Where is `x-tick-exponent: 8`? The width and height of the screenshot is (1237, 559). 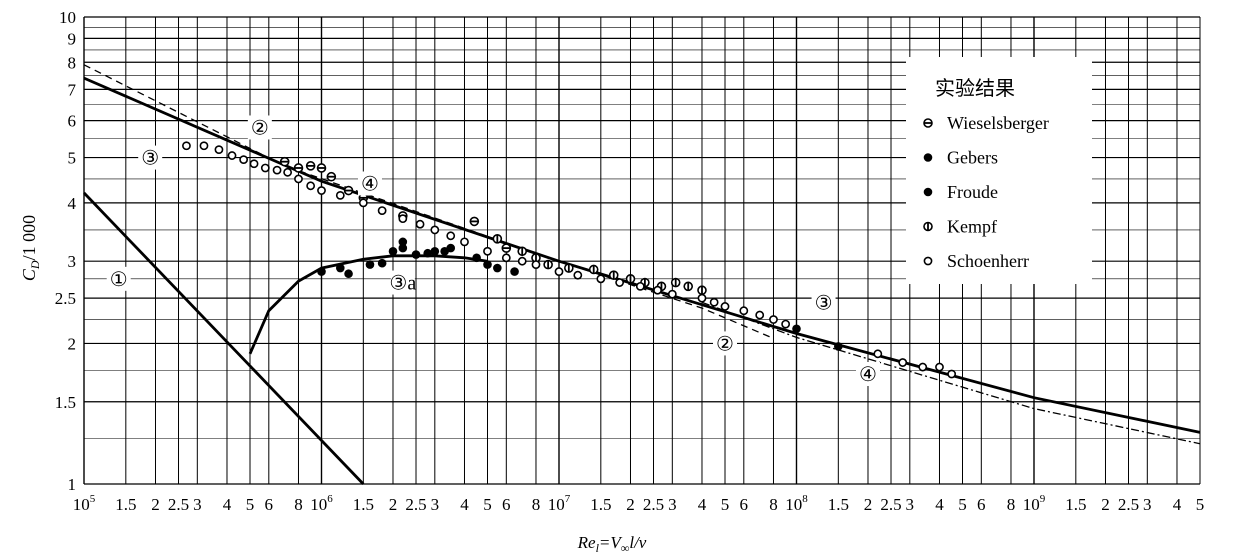 x-tick-exponent: 8 is located at coordinates (805, 499).